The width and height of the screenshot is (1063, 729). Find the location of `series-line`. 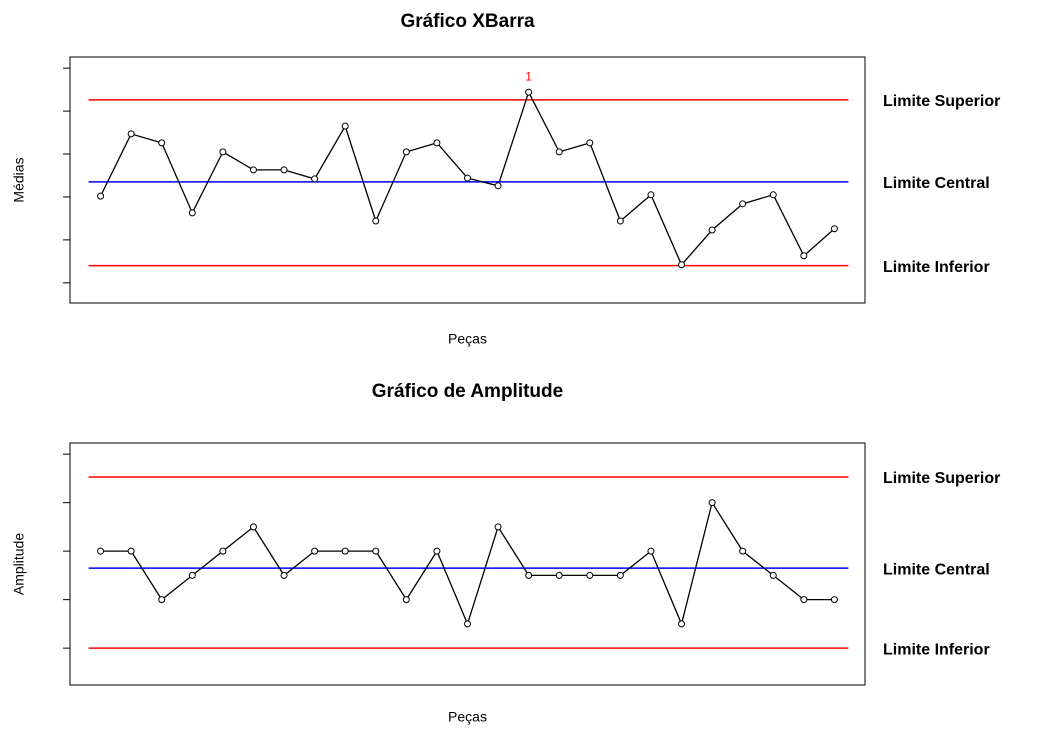

series-line is located at coordinates (467, 563).